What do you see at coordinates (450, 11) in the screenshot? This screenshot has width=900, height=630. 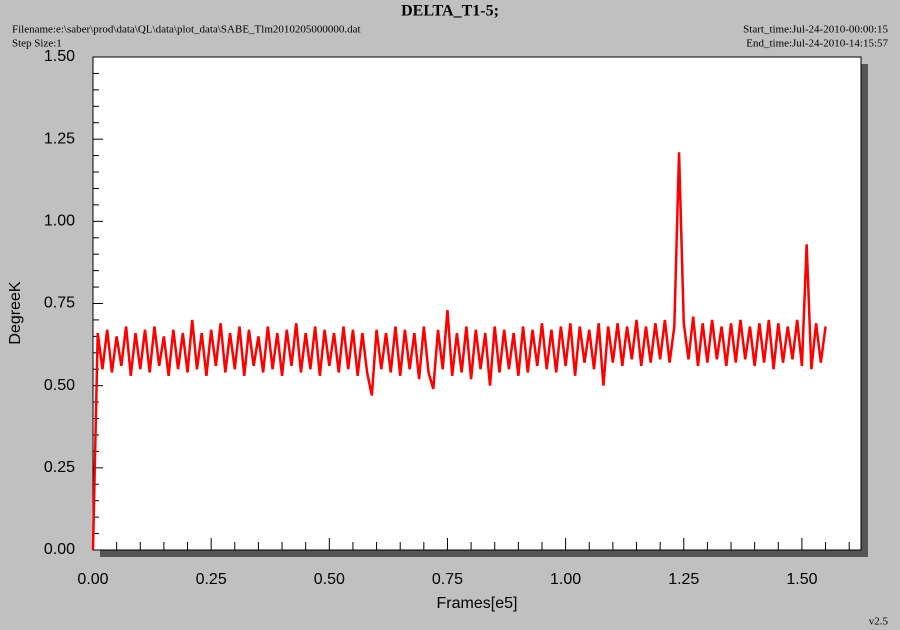 I see `chart-title: DELTA_T1-5;` at bounding box center [450, 11].